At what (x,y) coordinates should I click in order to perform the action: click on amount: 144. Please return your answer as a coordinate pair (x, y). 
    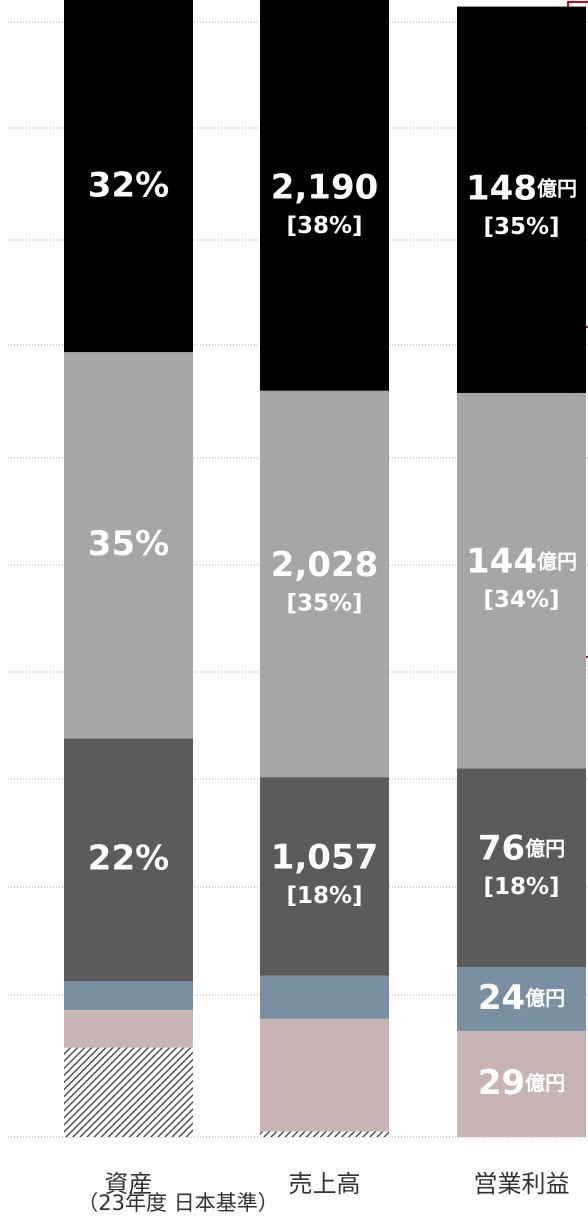
    Looking at the image, I should click on (501, 561).